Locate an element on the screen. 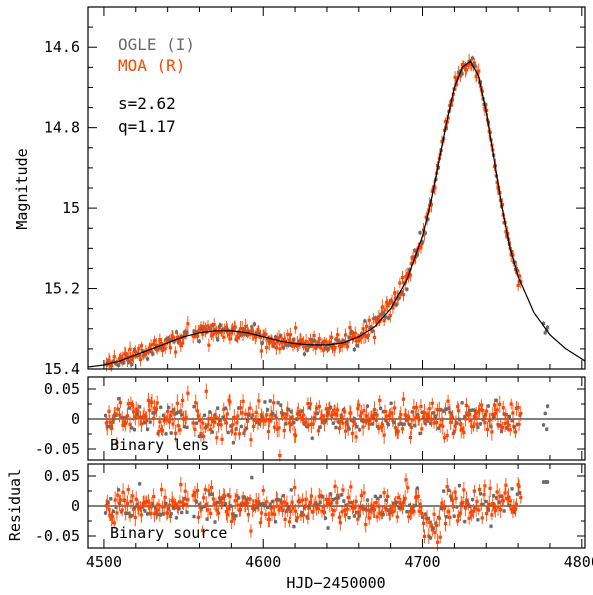  residual-lens-ticks: 0.05 0 -0.05 is located at coordinates (310, 418).